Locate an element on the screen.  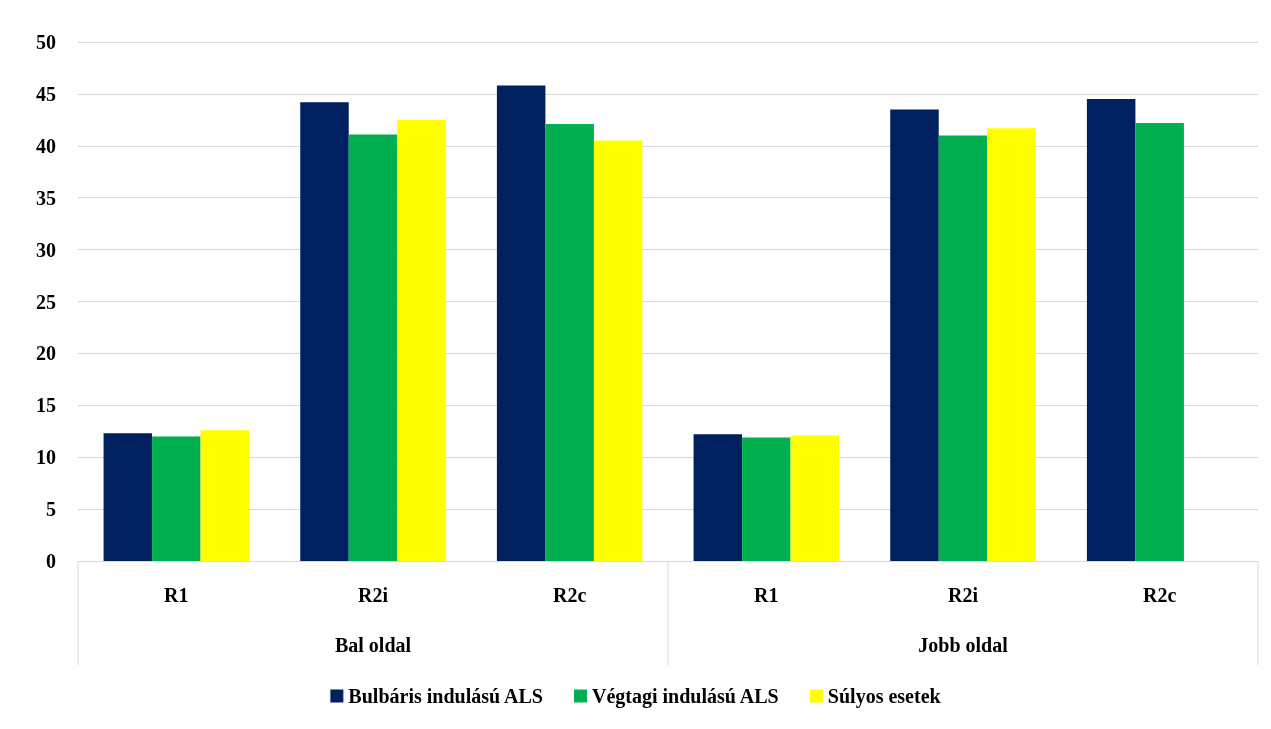
y-tick-label: 30 is located at coordinates (46, 249).